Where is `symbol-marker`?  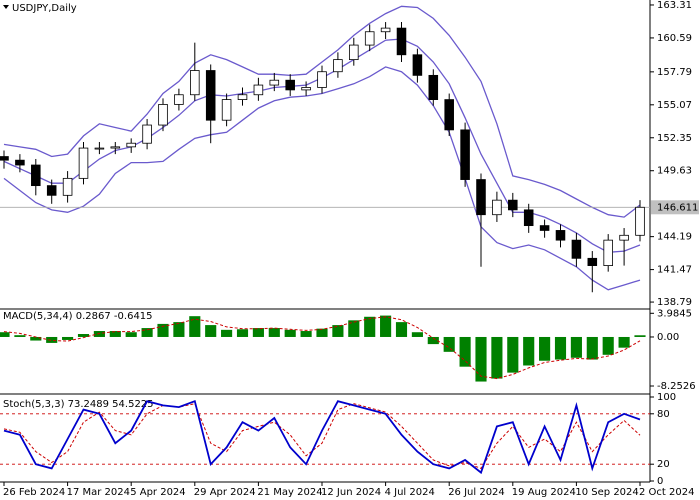 symbol-marker is located at coordinates (6, 7).